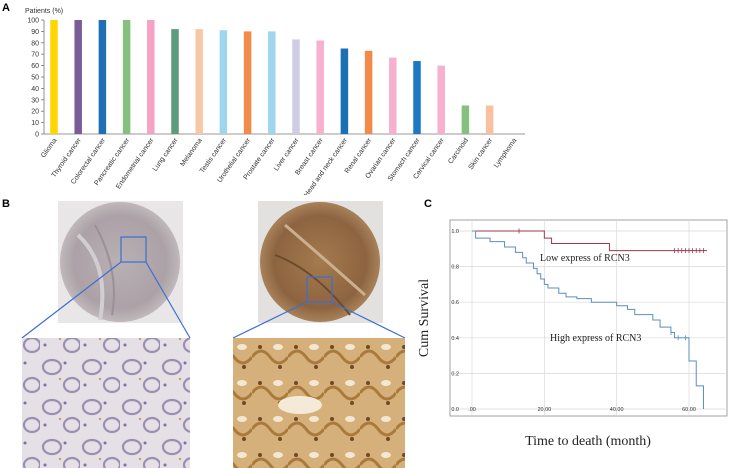  I want to click on x-tick-label: 20.00, so click(544, 410).